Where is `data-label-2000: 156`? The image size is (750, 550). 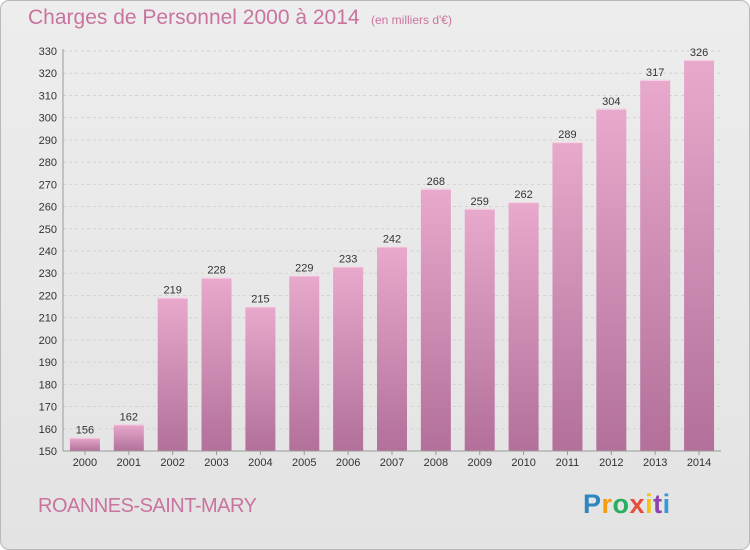
data-label-2000: 156 is located at coordinates (85, 431).